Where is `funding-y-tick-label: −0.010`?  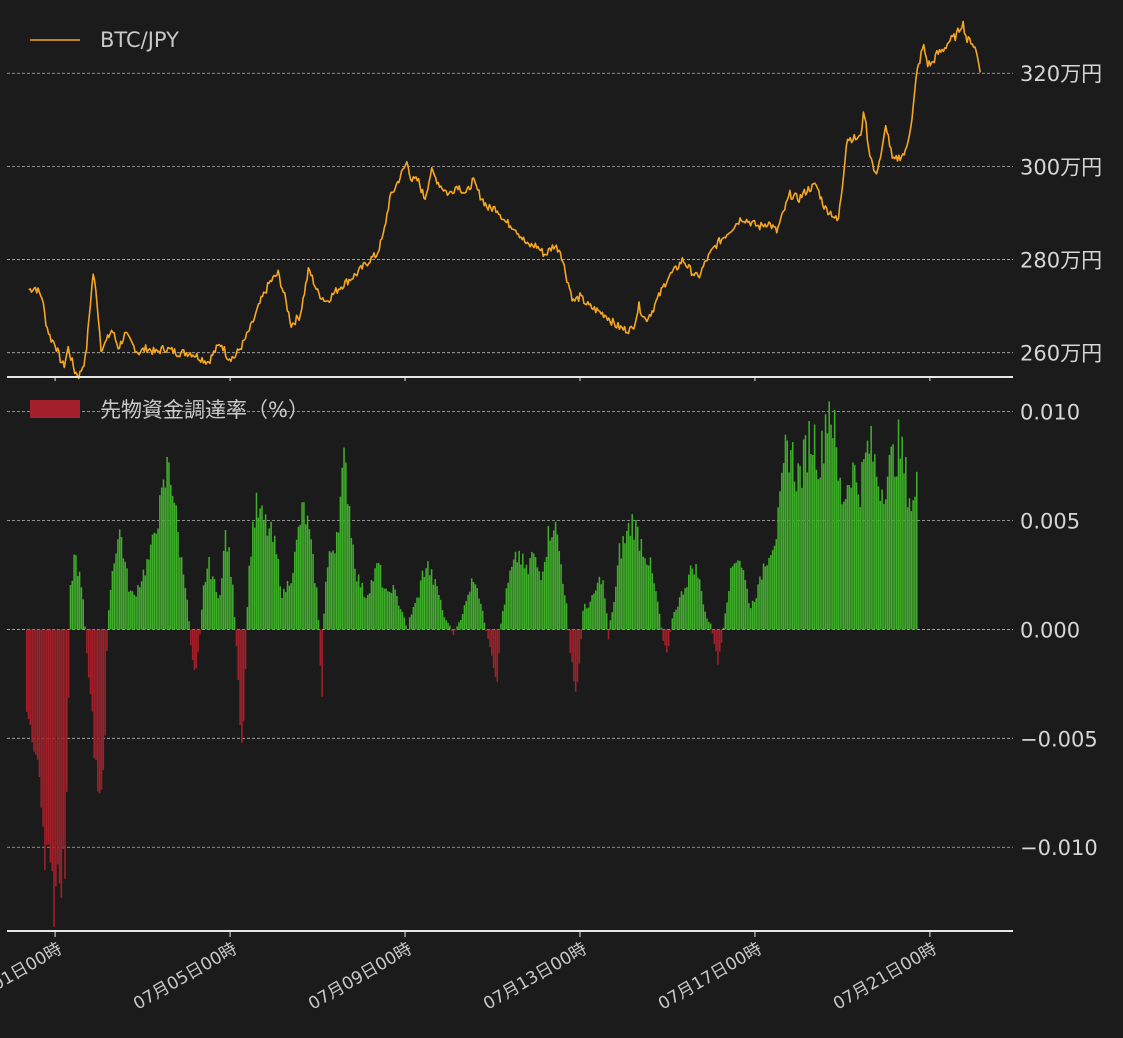
funding-y-tick-label: −0.010 is located at coordinates (1059, 848).